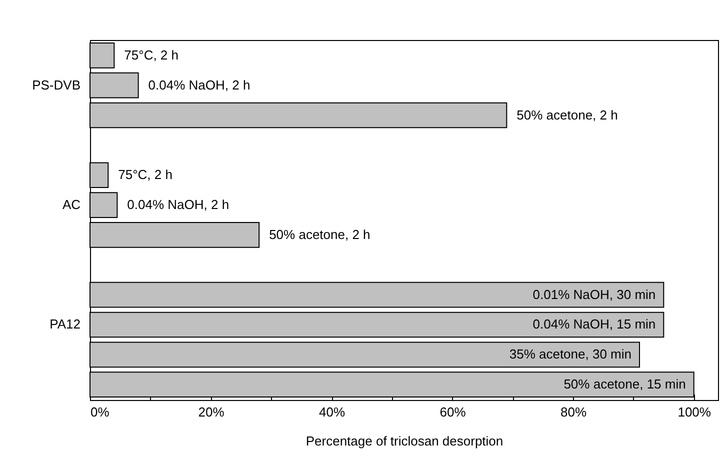 Image resolution: width=724 pixels, height=475 pixels. What do you see at coordinates (56, 84) in the screenshot?
I see `y-tick-label: PS-DVB` at bounding box center [56, 84].